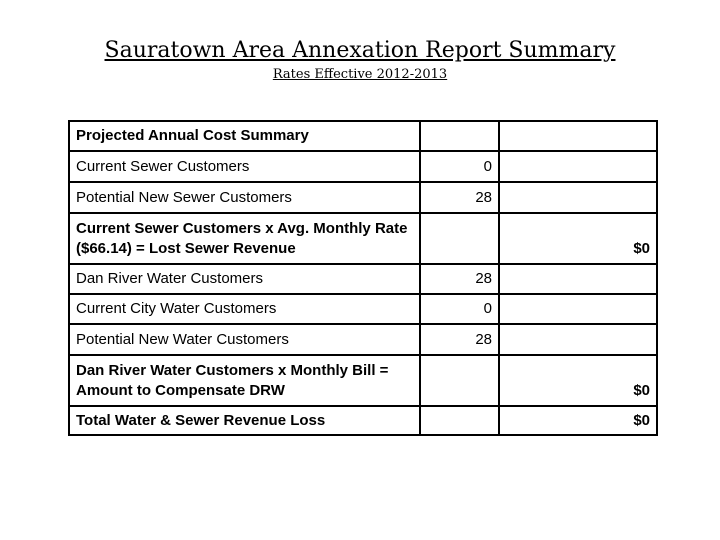 The image size is (720, 540). Describe the element at coordinates (244, 136) in the screenshot. I see `row-label-cell: Projected Annual Cost Summary` at that location.